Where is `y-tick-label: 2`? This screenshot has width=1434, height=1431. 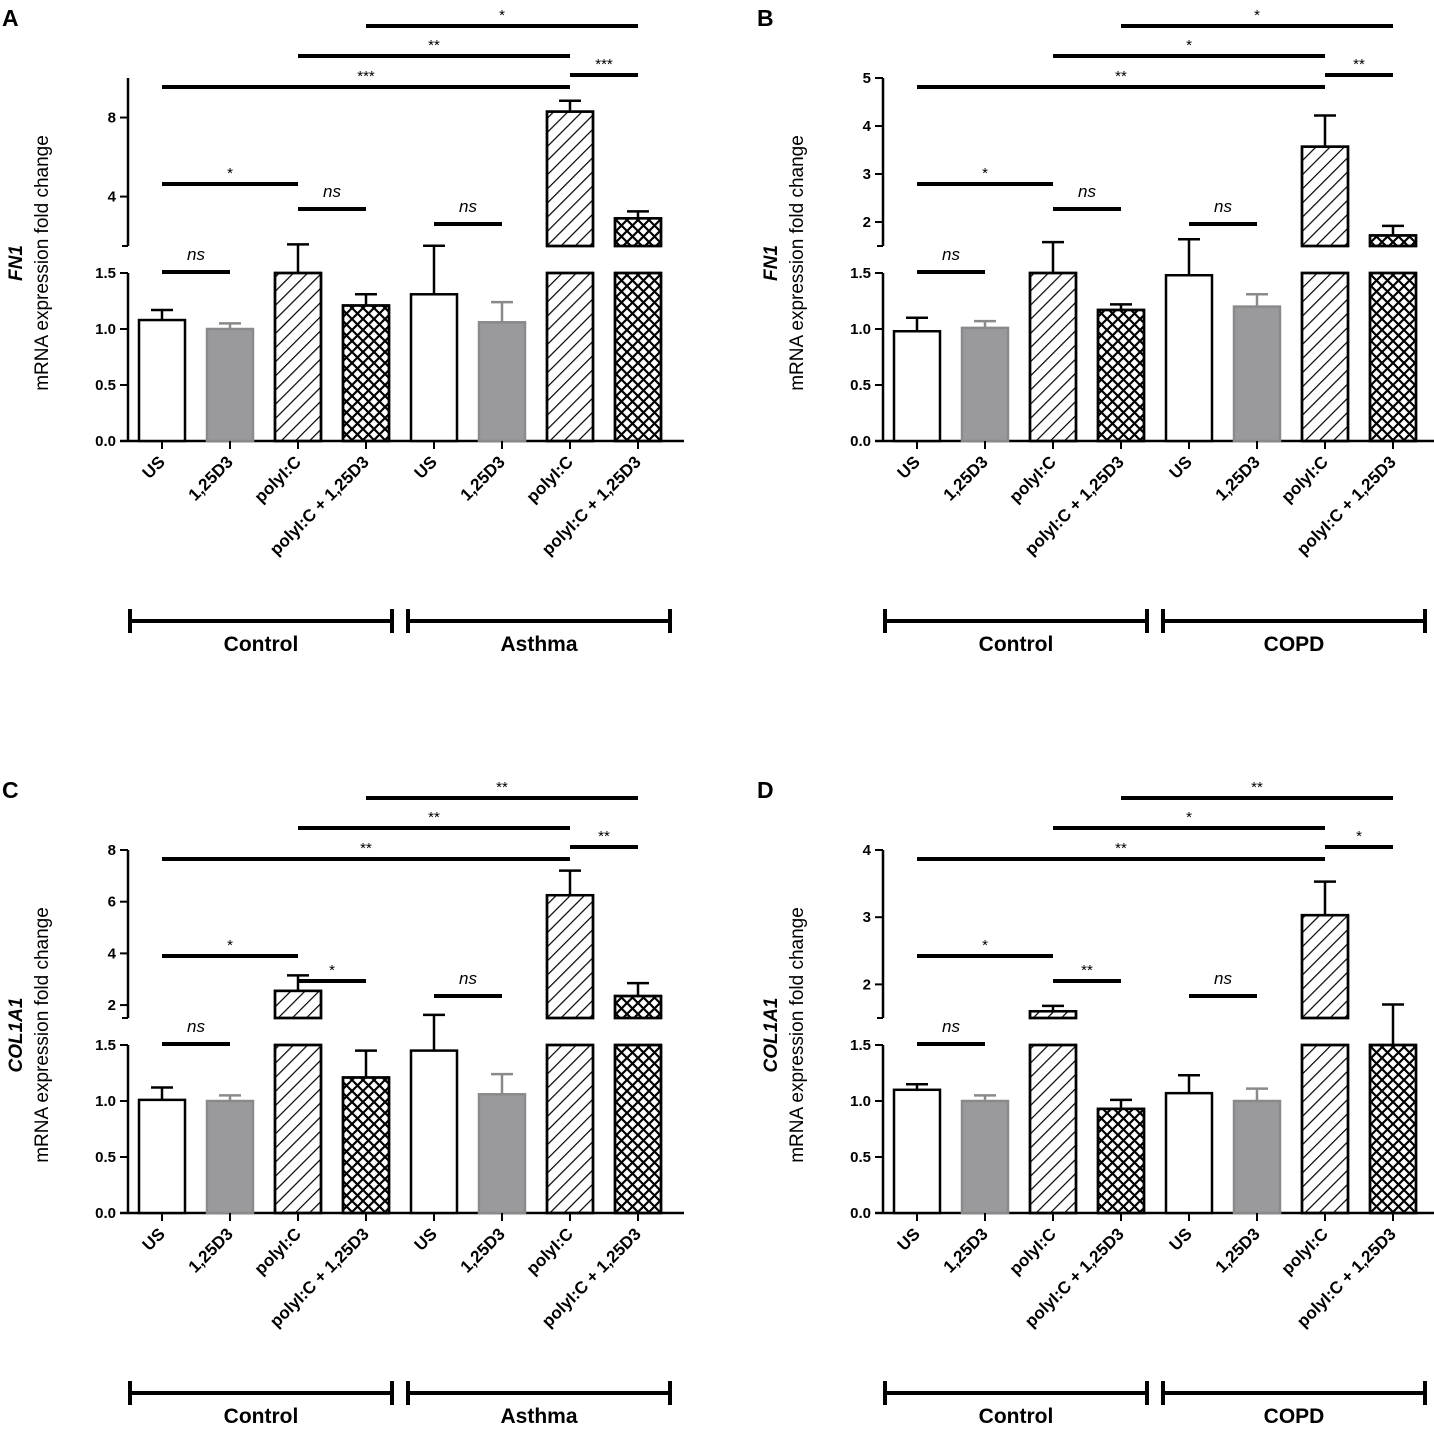
y-tick-label: 2 is located at coordinates (867, 984).